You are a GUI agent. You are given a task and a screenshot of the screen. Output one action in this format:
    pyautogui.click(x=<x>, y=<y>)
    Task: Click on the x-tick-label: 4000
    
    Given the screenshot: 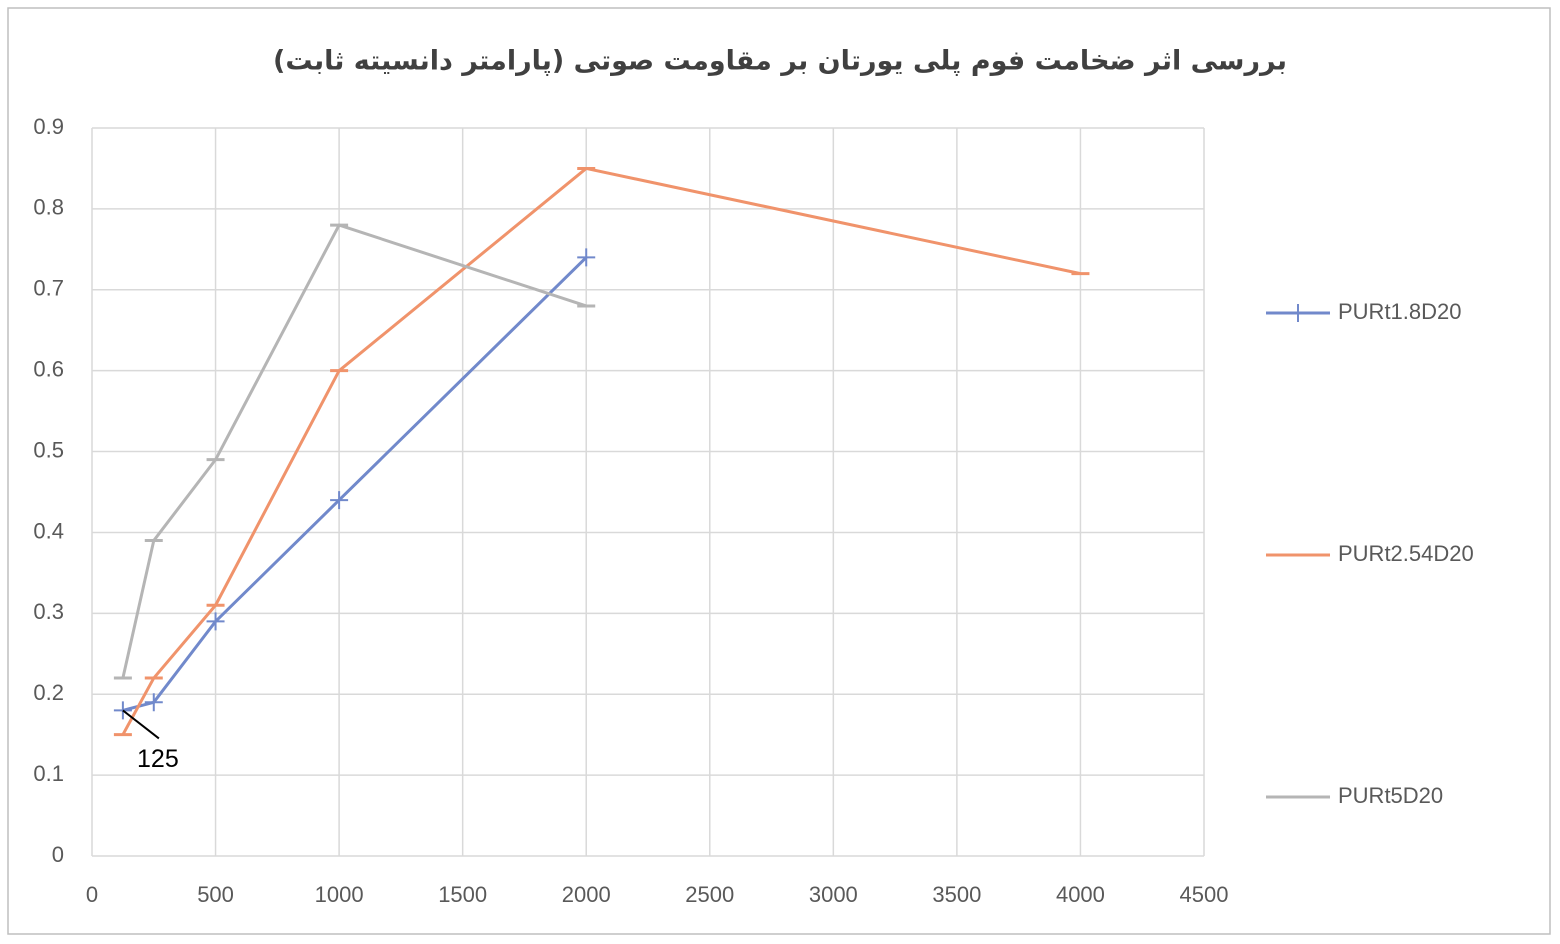 What is the action you would take?
    pyautogui.click(x=1080, y=894)
    